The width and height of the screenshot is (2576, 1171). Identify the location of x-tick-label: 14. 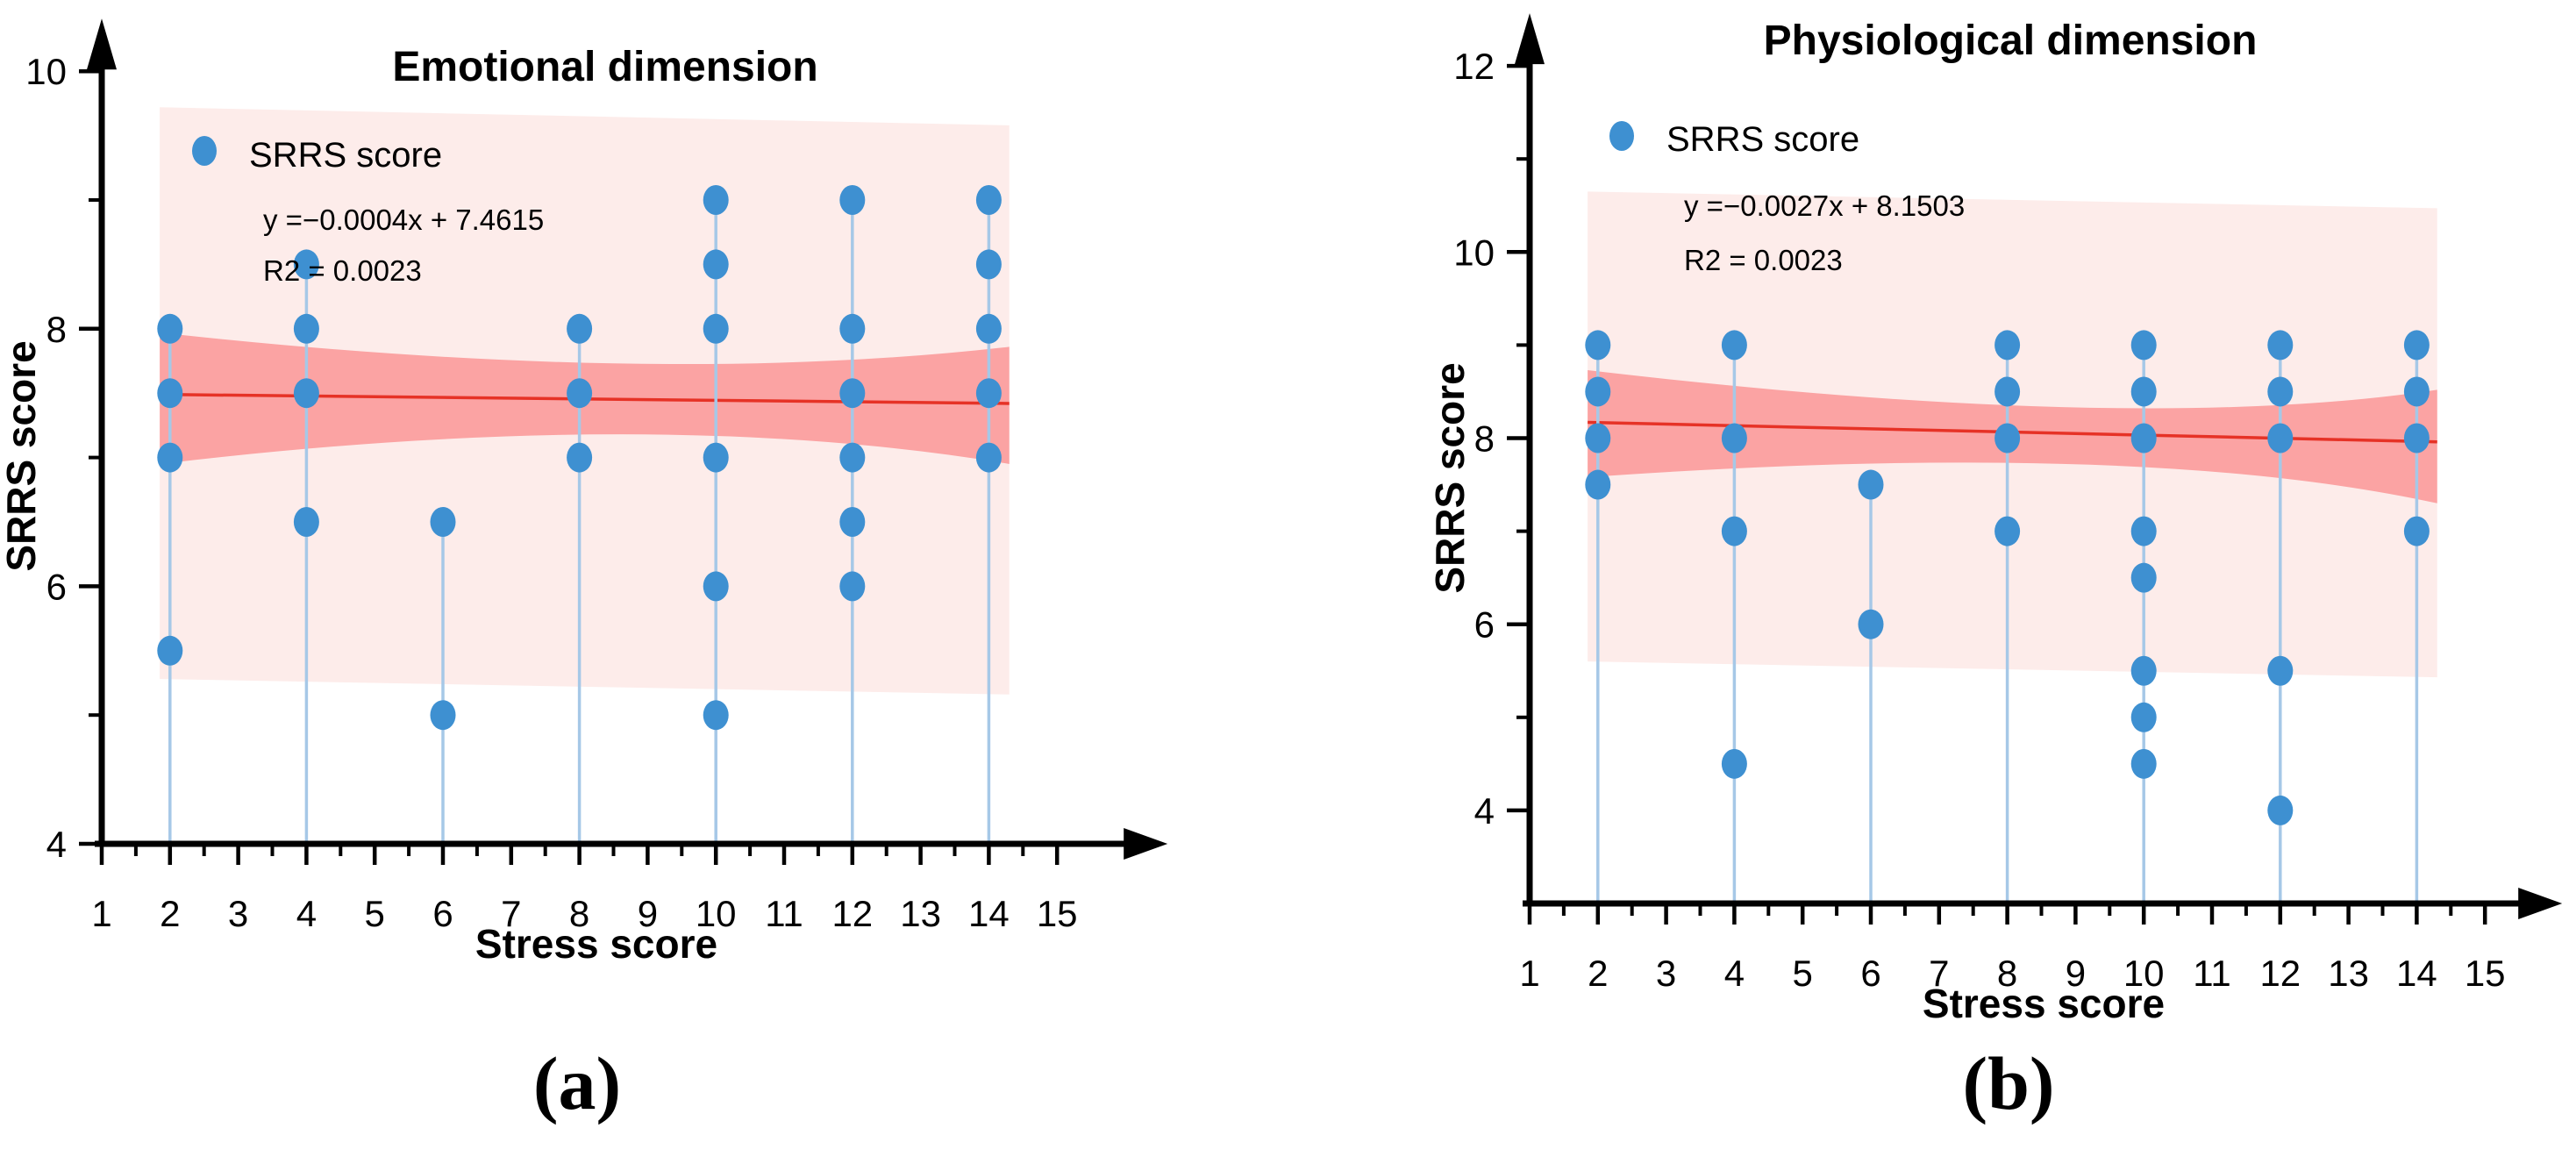
(2416, 974).